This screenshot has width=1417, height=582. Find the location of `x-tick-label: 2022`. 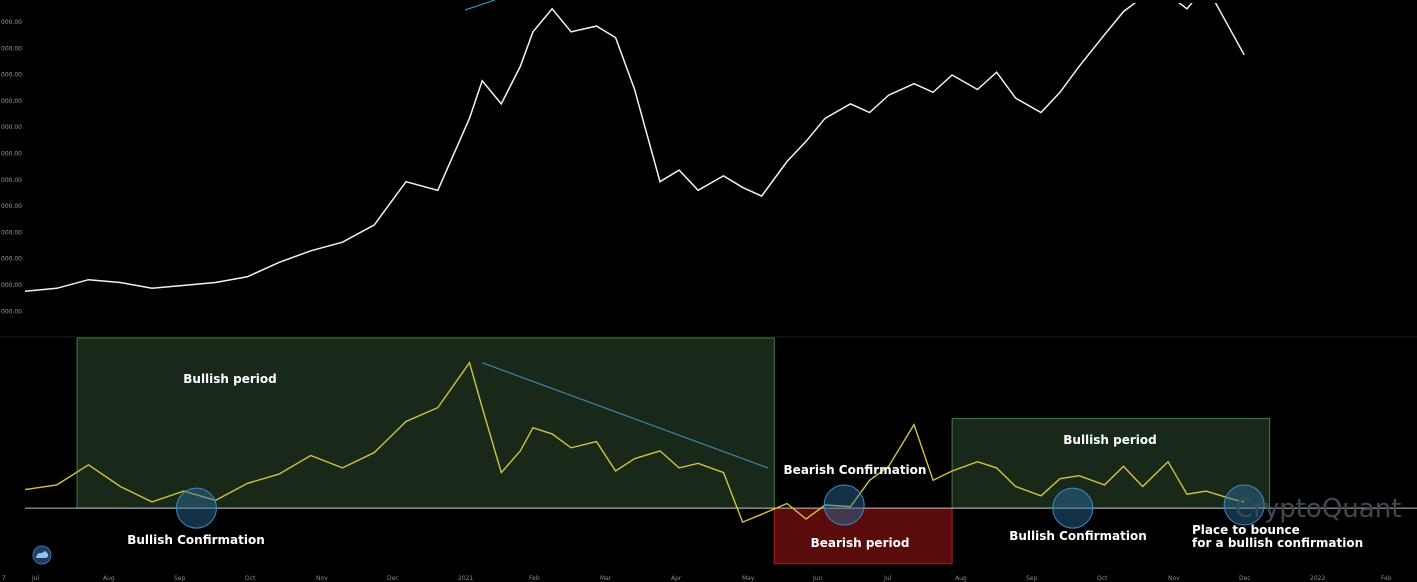

x-tick-label: 2022 is located at coordinates (1317, 578).